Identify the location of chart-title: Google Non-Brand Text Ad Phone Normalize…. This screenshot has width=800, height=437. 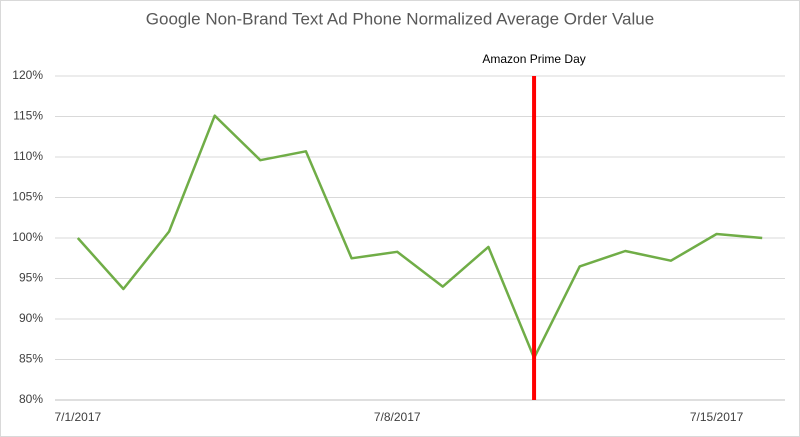
(400, 18).